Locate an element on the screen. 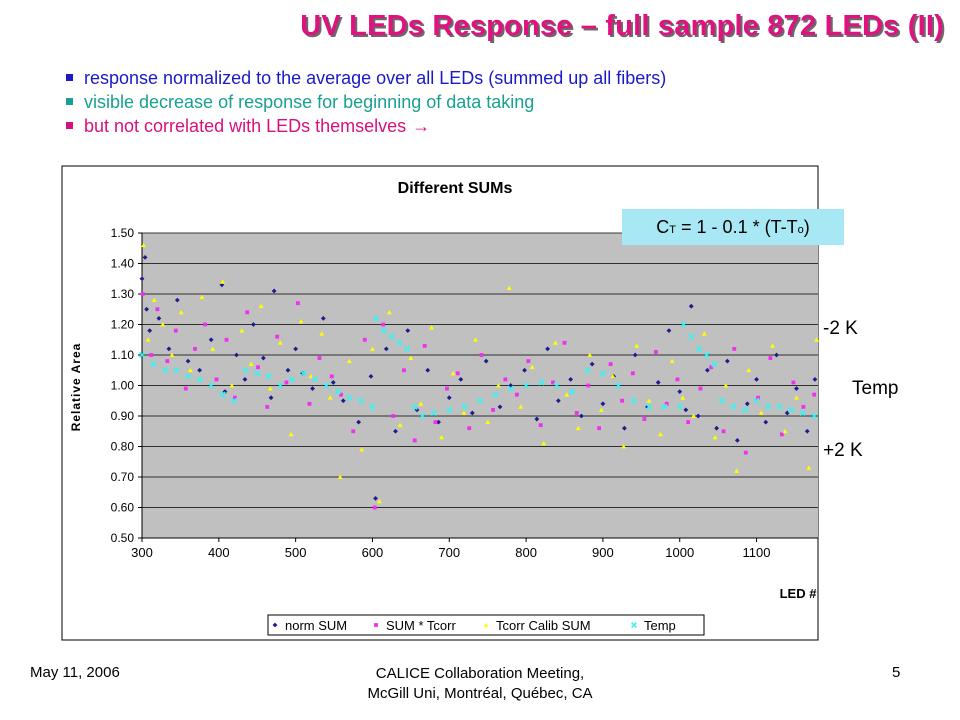 Image resolution: width=960 pixels, height=720 pixels. x-axis-ticks: 300 400 500 600 700 800 900 1000 1100 is located at coordinates (474, 548).